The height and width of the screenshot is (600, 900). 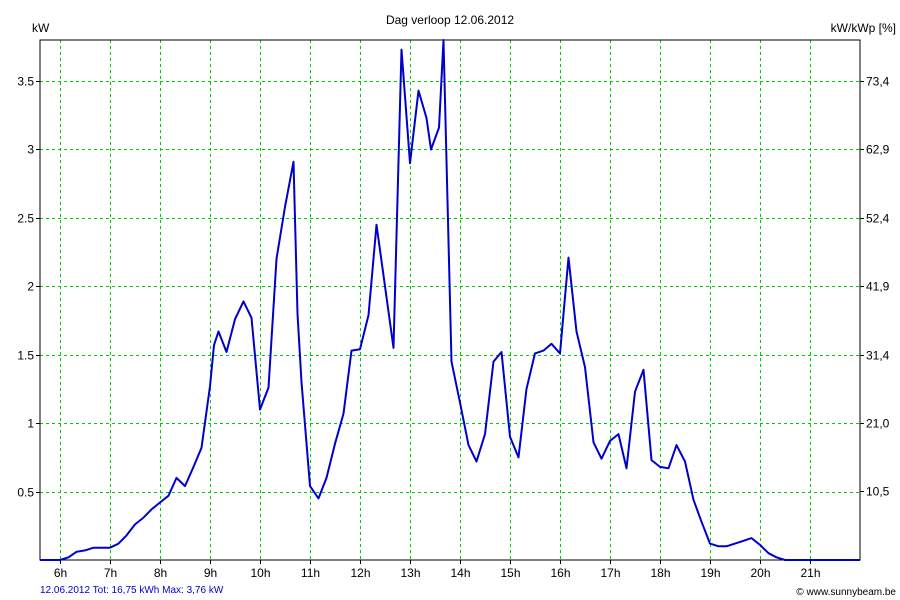 I want to click on y-tick-label-right: 73,4, so click(x=878, y=82).